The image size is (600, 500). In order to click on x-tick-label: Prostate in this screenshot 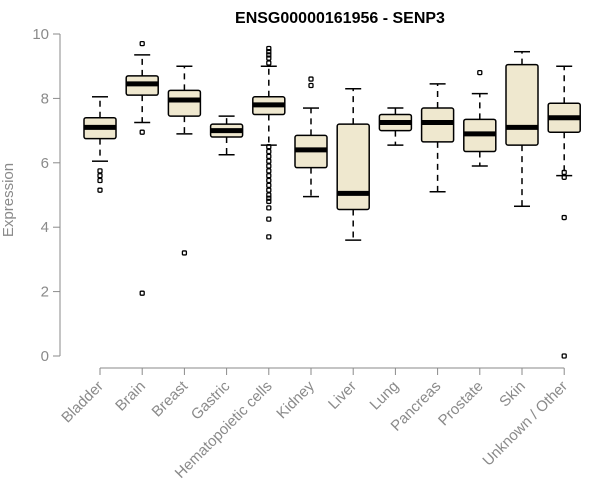, I will do `click(461, 404)`.